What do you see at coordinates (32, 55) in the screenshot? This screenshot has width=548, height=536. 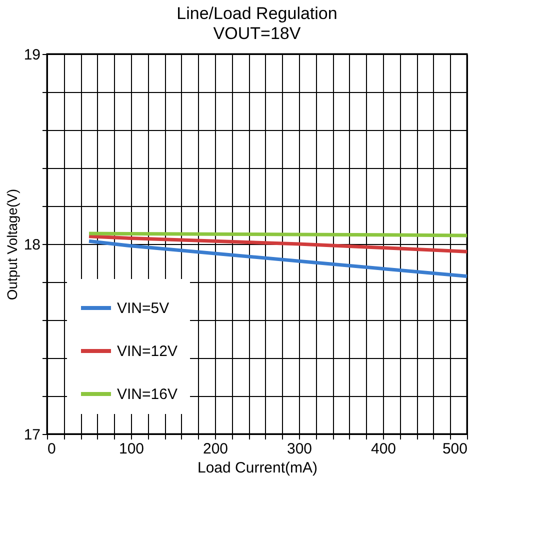 I see `y-tick-label: 19` at bounding box center [32, 55].